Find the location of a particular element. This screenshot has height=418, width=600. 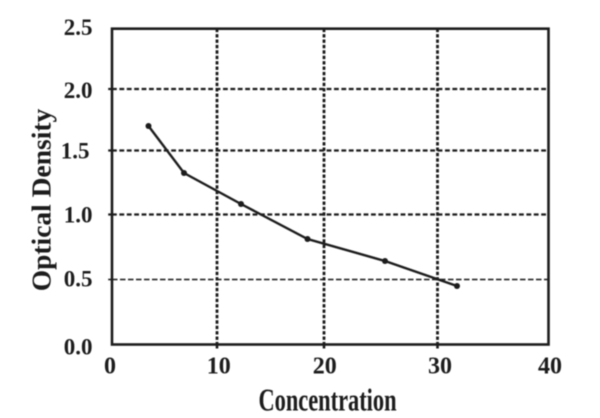

svg-text: Concentration is located at coordinates (327, 399).